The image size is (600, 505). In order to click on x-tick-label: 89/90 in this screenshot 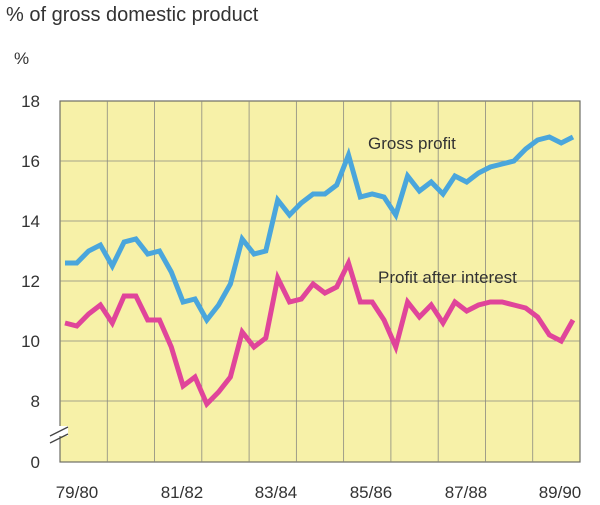, I will do `click(560, 492)`.